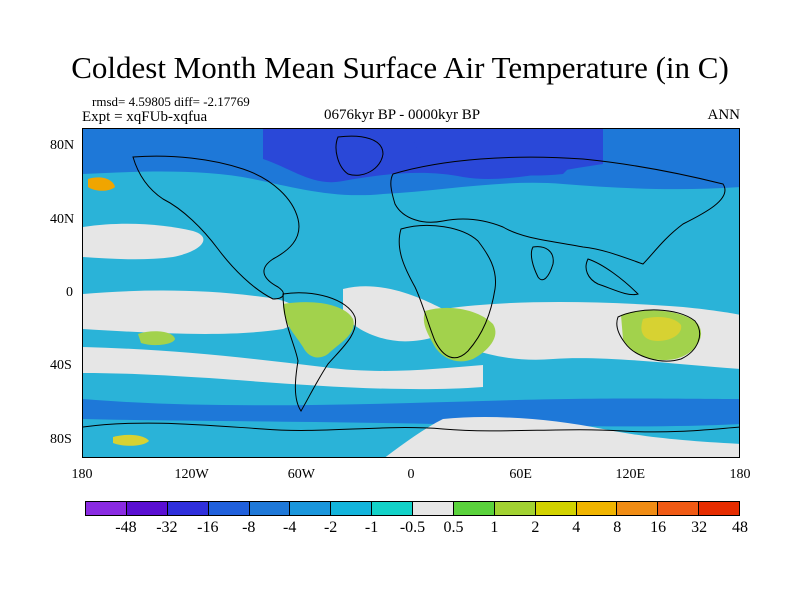 This screenshot has height=600, width=800. I want to click on colorbar, so click(412, 508).